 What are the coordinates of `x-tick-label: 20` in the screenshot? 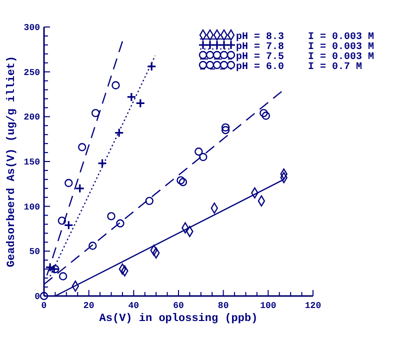 It's located at (88, 306).